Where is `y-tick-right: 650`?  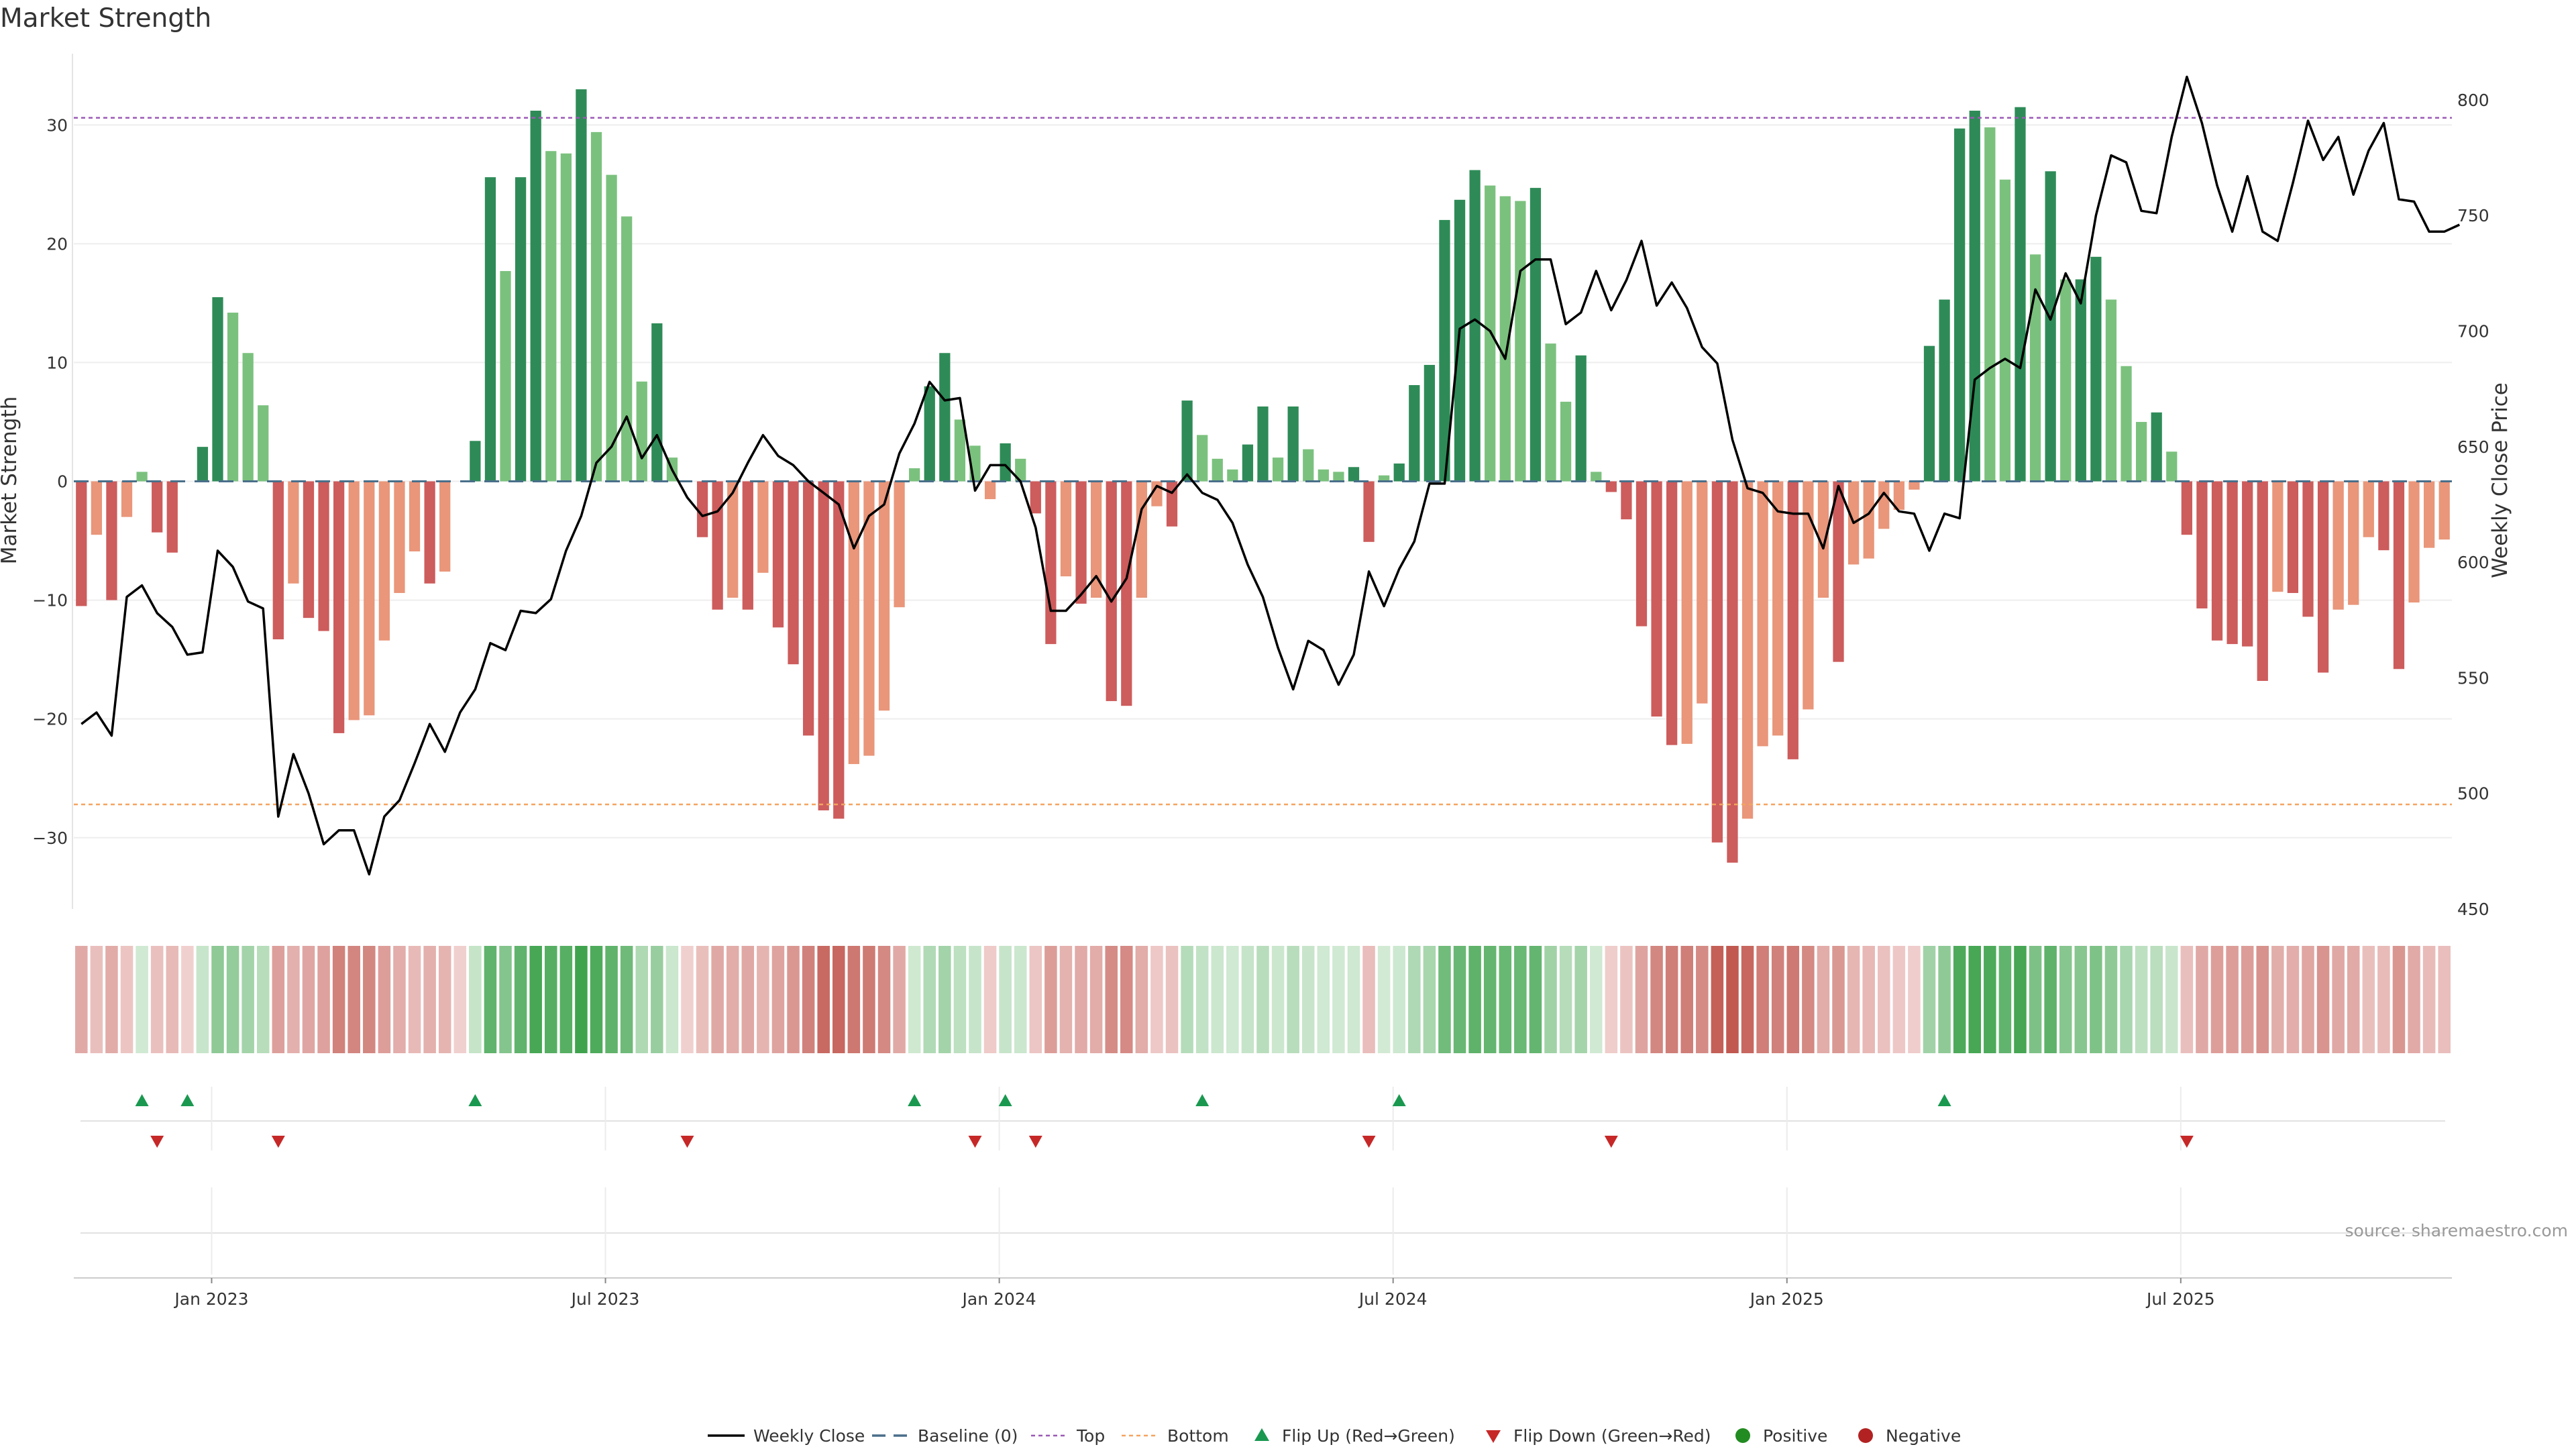
y-tick-right: 650 is located at coordinates (2473, 447).